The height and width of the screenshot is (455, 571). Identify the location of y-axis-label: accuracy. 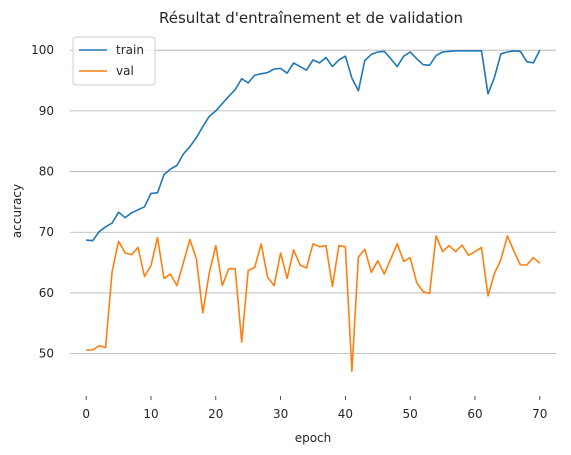
(17, 211).